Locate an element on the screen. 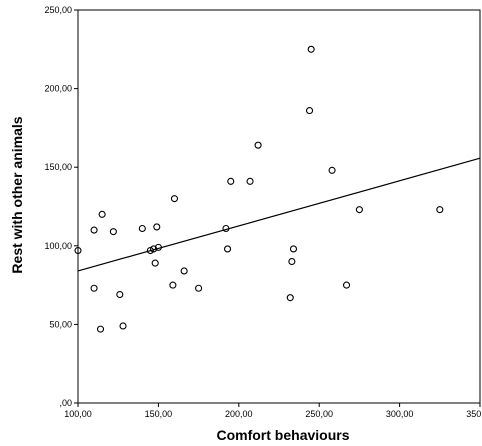  x-tick-label: 200,00 is located at coordinates (239, 414).